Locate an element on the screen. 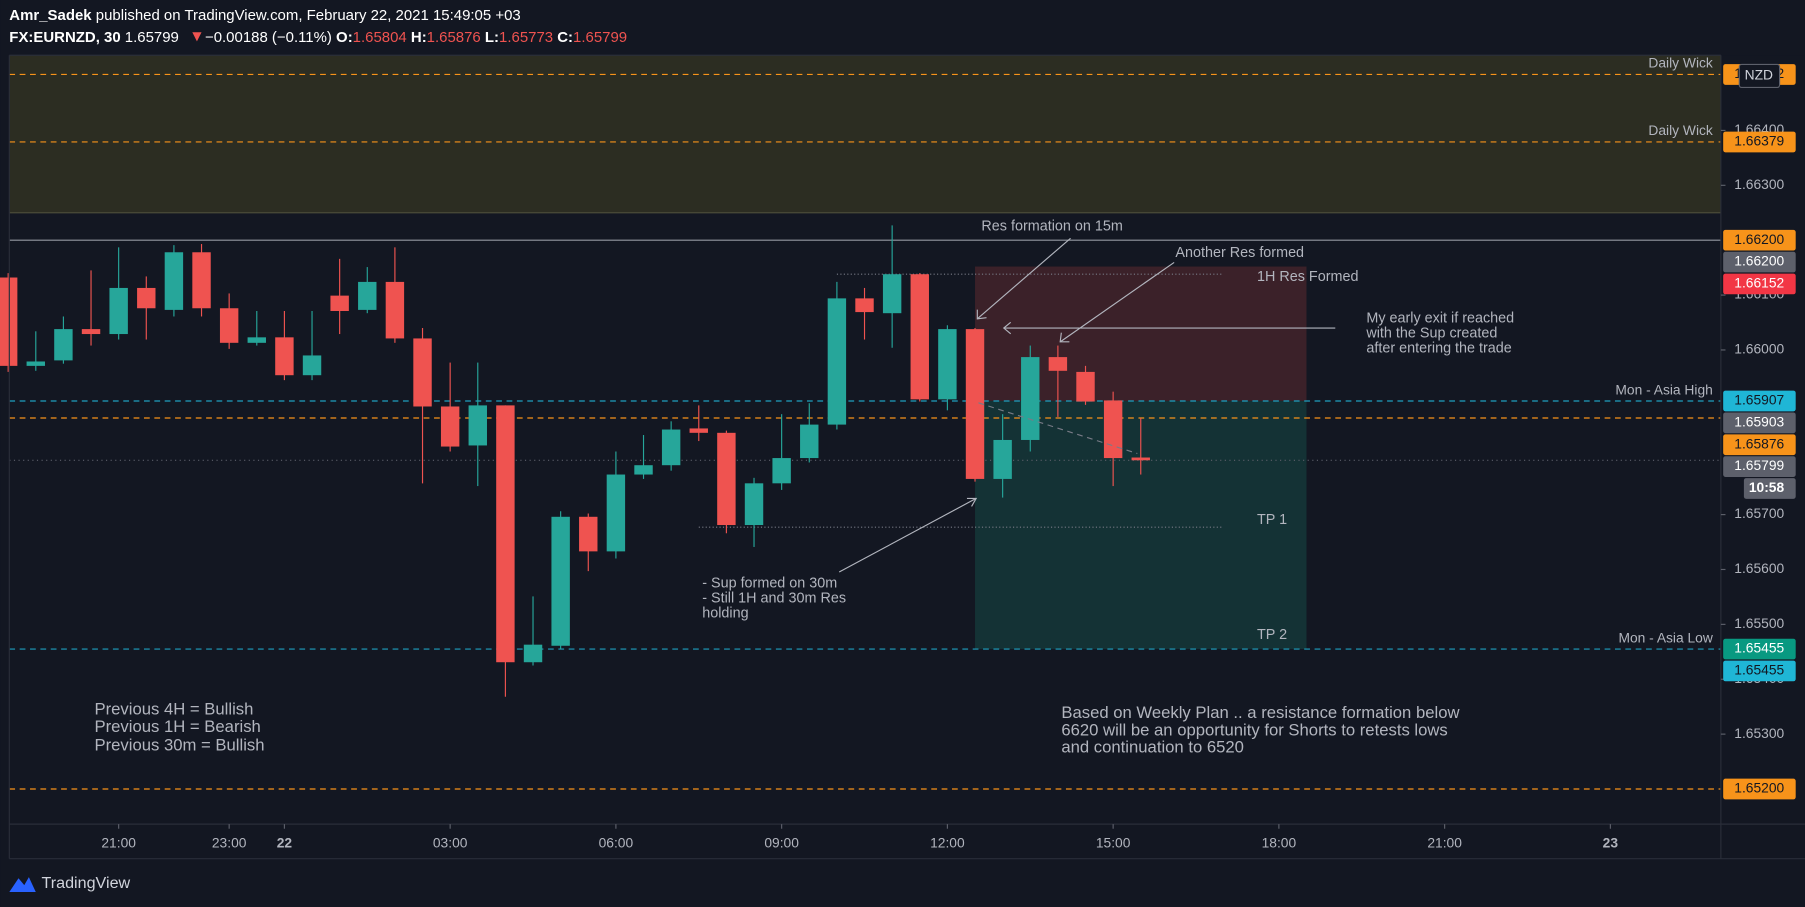 This screenshot has width=1805, height=907. currency: NZD is located at coordinates (1759, 75).